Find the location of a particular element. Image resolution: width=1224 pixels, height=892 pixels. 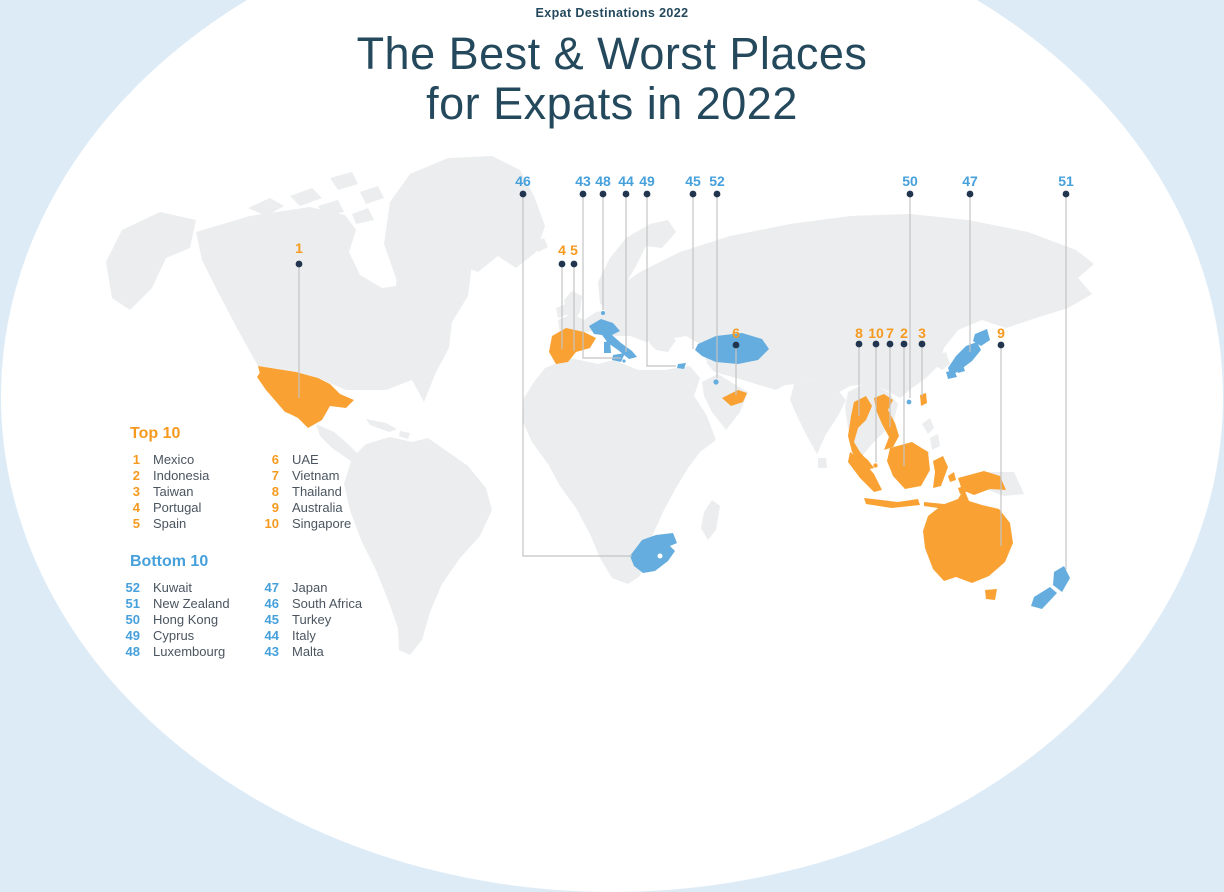

land-alaska is located at coordinates (151, 261).